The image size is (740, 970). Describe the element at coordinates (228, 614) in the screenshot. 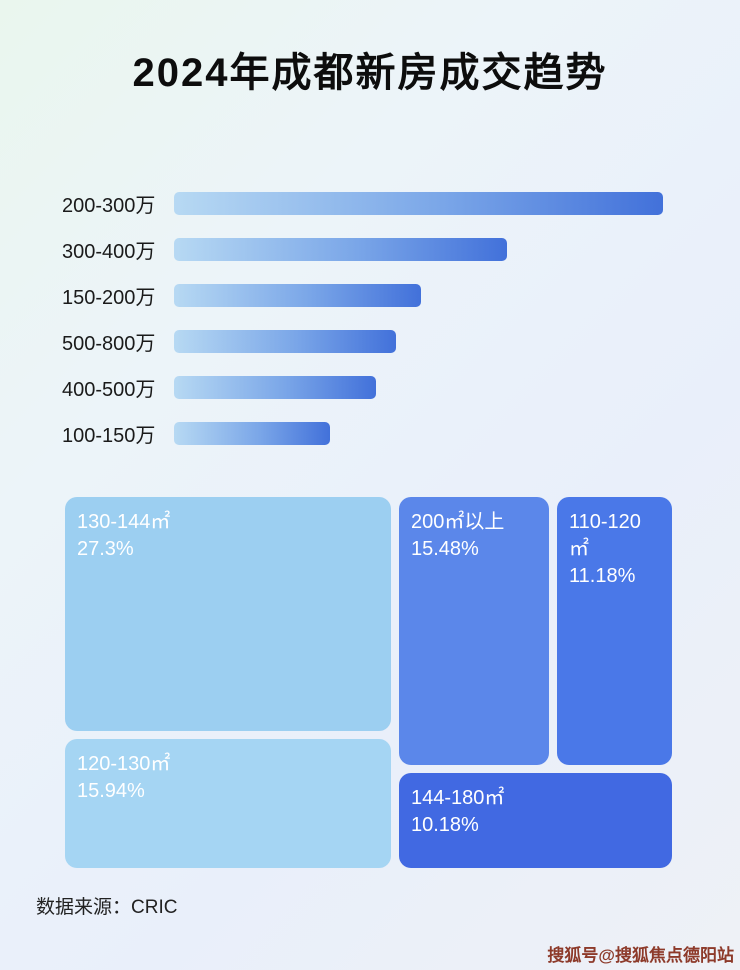

I see `treemap-block-130-144: 130-144㎡ 27.3%` at that location.